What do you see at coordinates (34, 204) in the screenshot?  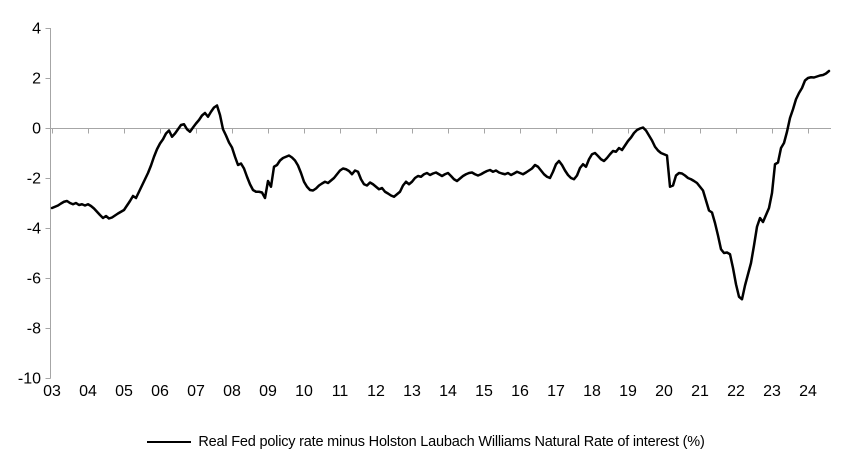 I see `y-axis: 4 2 0 -2 -4 -6 -8 -10` at bounding box center [34, 204].